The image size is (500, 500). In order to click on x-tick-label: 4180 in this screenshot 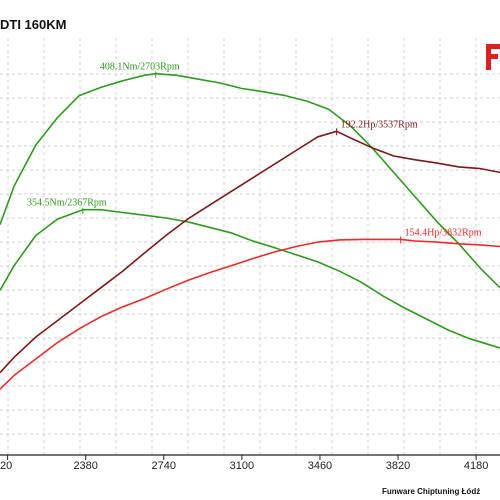, I will do `click(476, 466)`.